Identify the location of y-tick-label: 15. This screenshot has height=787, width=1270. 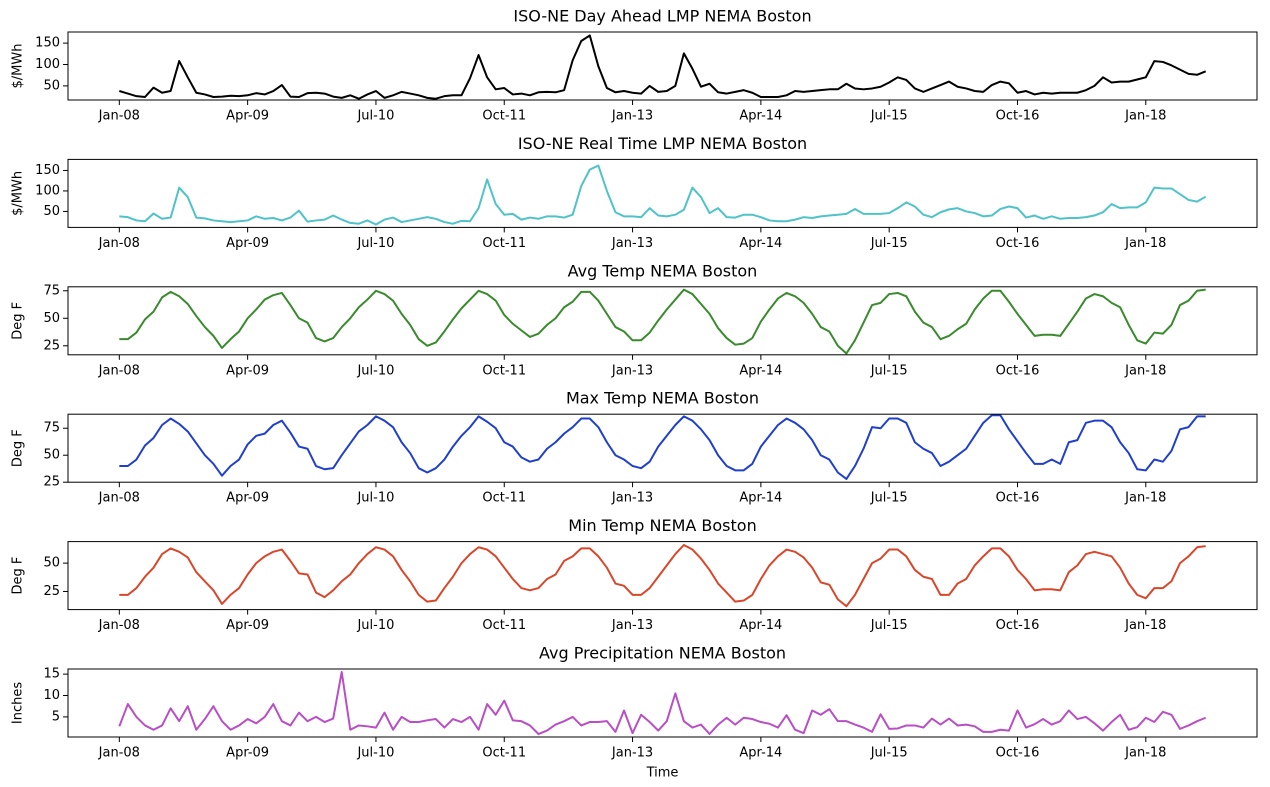
(51, 674).